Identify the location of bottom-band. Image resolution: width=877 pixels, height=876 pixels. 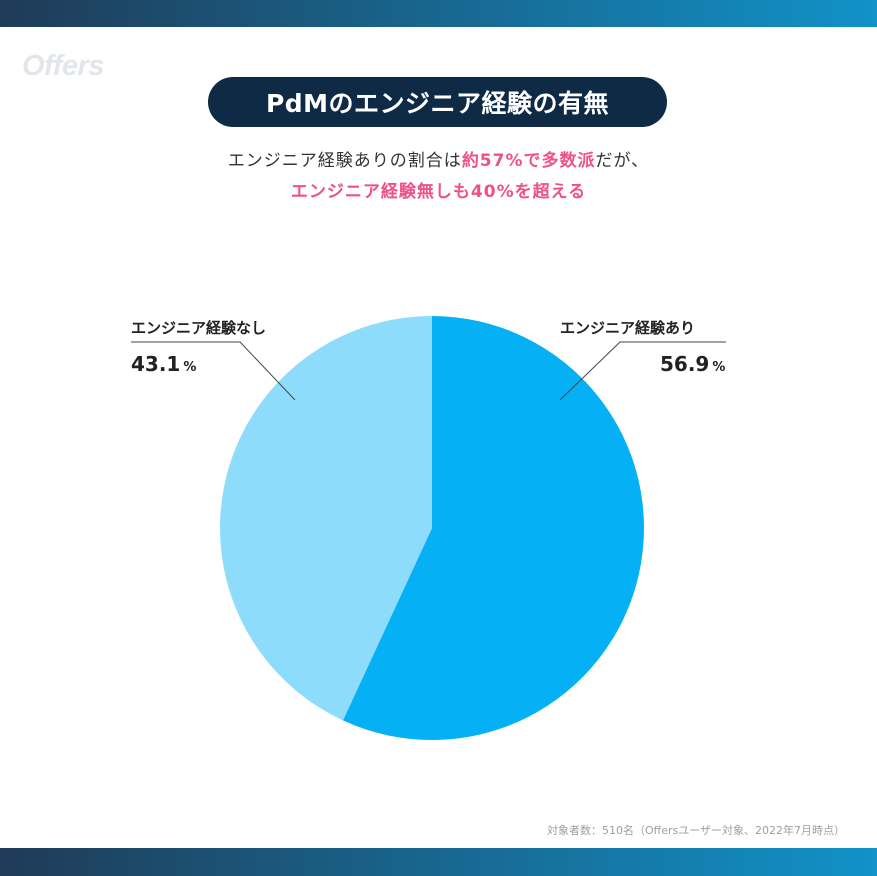
(438, 862).